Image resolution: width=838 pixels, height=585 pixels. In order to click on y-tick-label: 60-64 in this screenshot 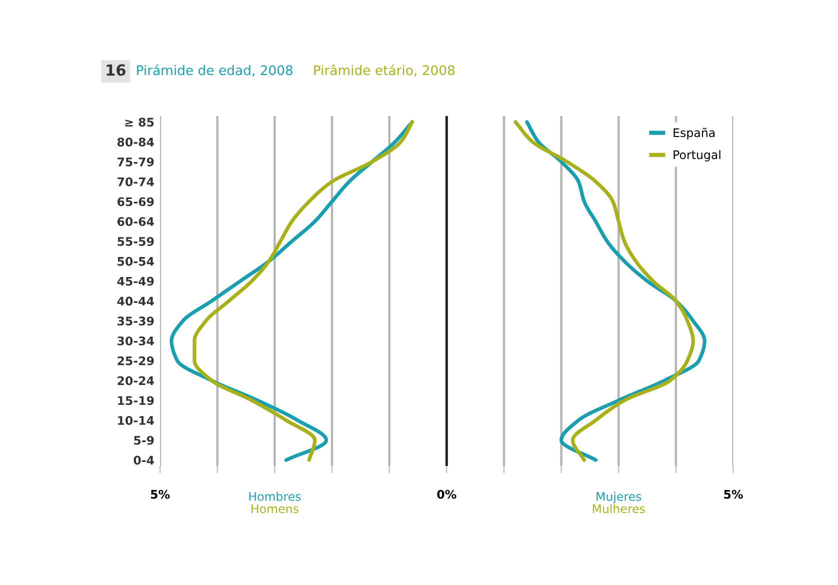, I will do `click(135, 221)`.